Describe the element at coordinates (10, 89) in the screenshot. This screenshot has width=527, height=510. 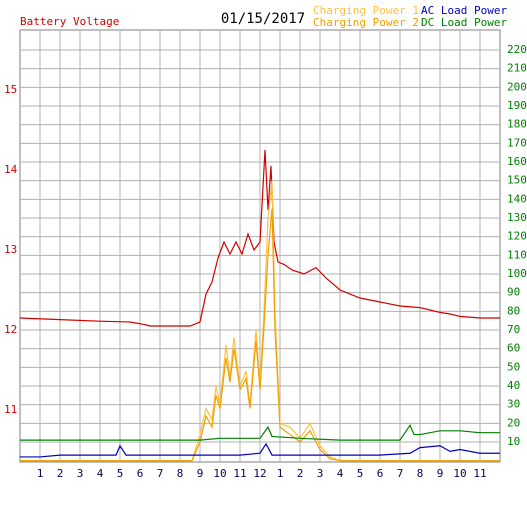
I see `y-tick-label: 15` at that location.